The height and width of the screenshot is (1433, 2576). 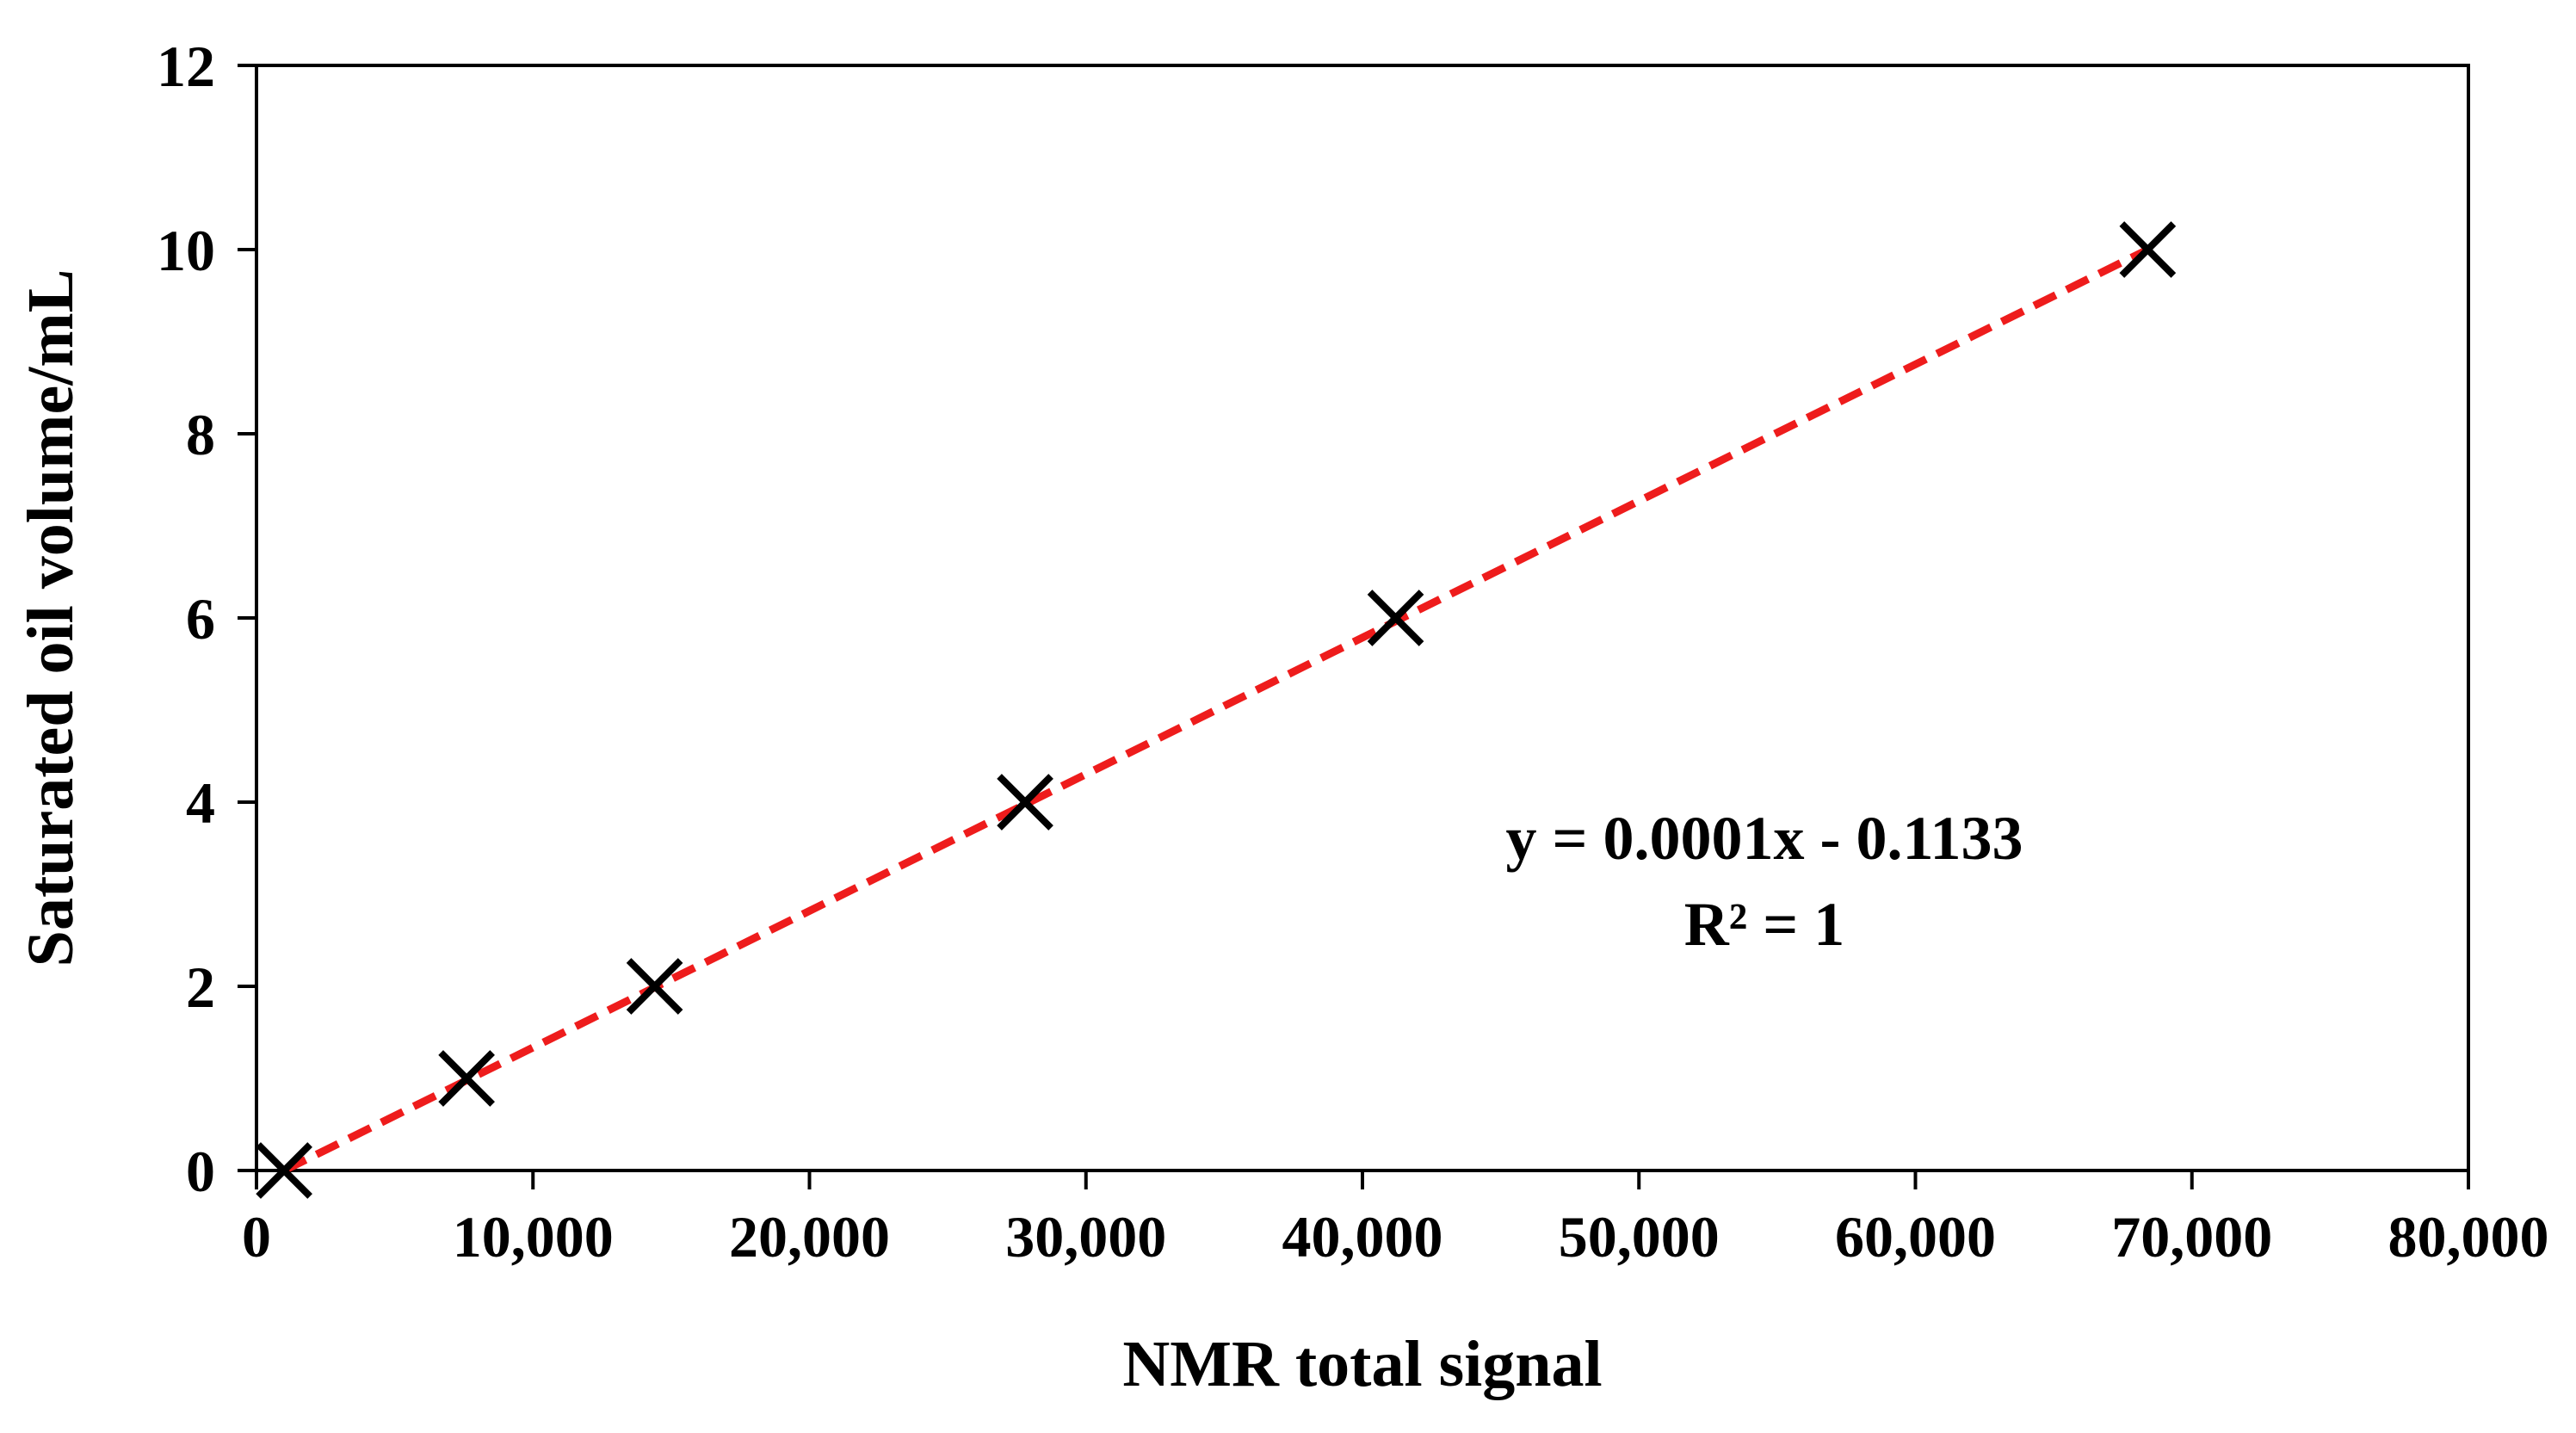 I want to click on x-tick-label: 50,000, so click(x=1639, y=1236).